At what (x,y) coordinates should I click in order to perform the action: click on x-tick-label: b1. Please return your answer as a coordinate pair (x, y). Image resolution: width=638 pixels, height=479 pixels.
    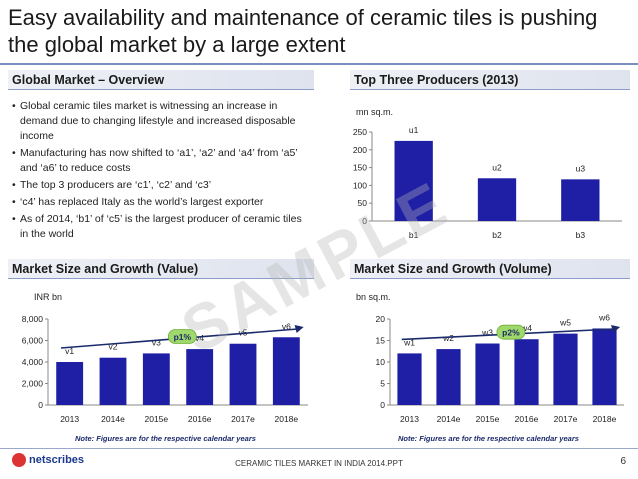
    Looking at the image, I should click on (414, 235).